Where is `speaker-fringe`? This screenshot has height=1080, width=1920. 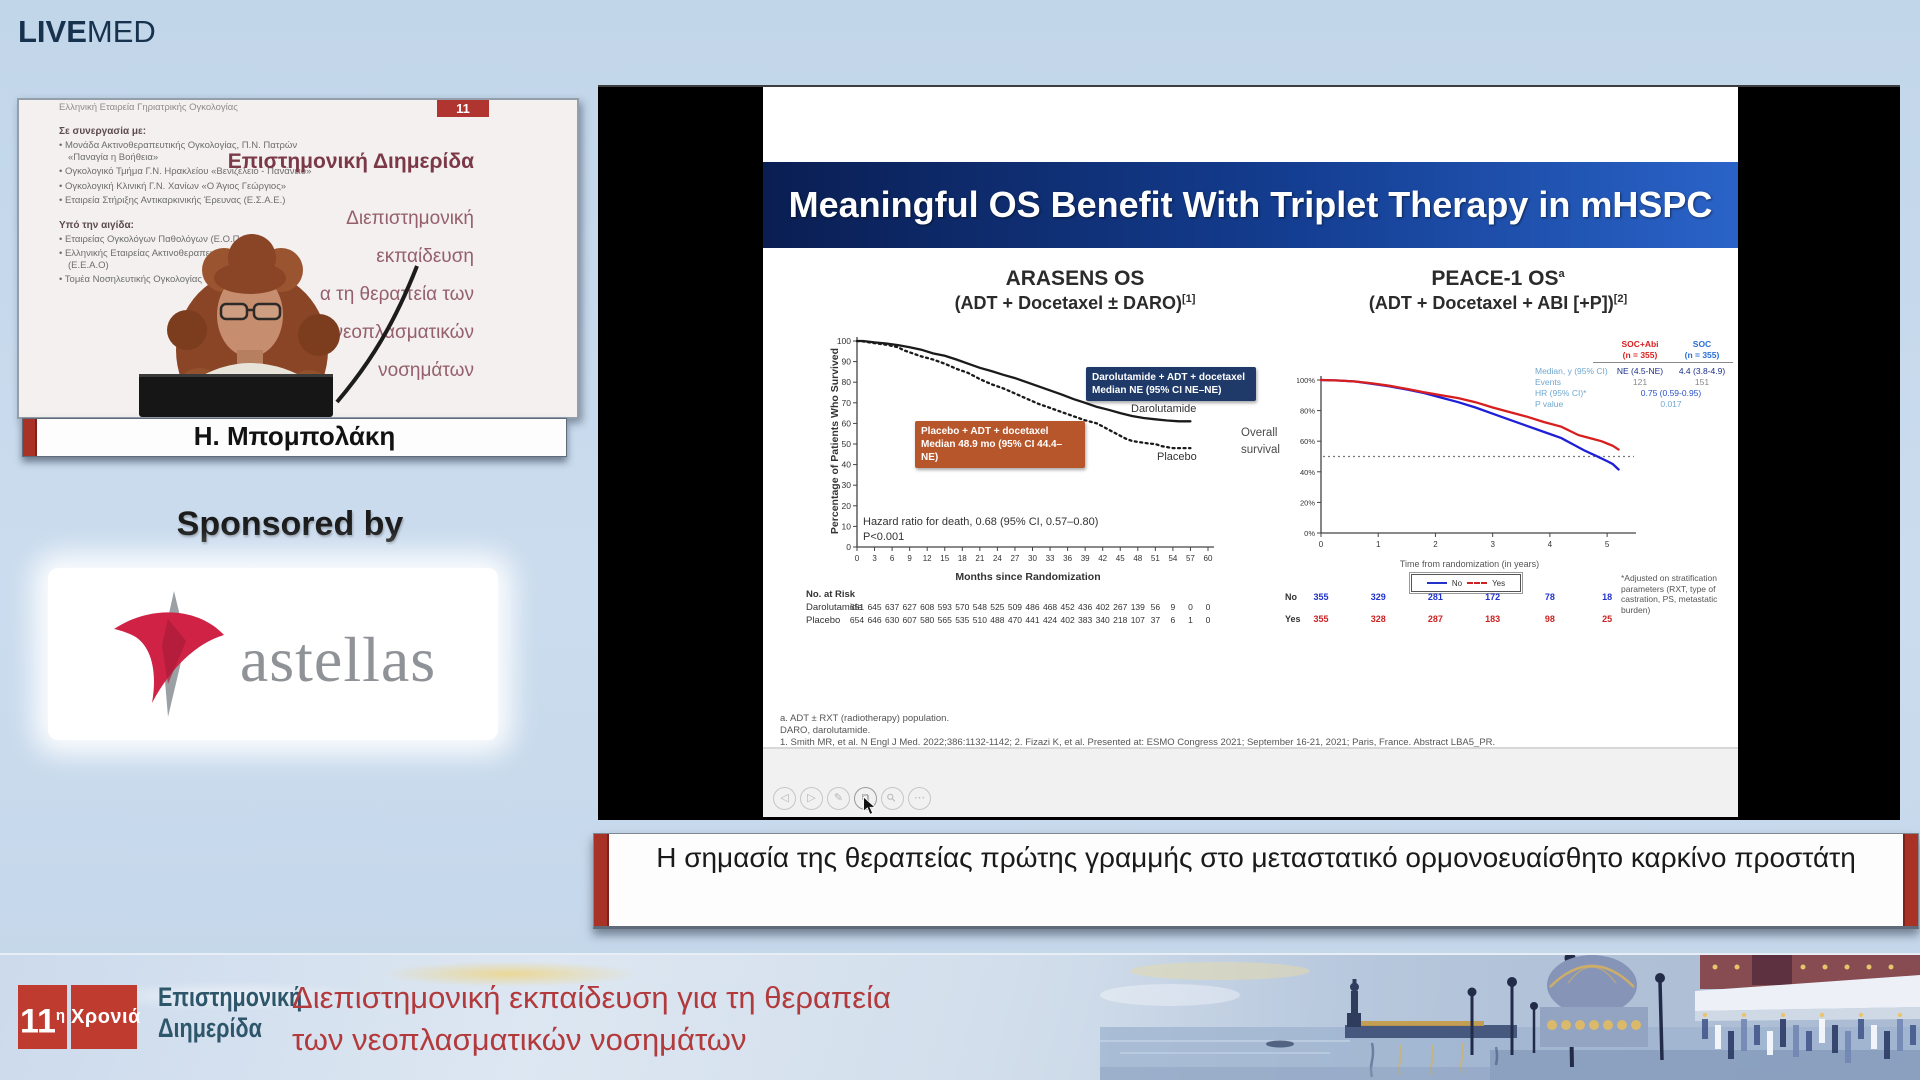
speaker-fringe is located at coordinates (250, 278).